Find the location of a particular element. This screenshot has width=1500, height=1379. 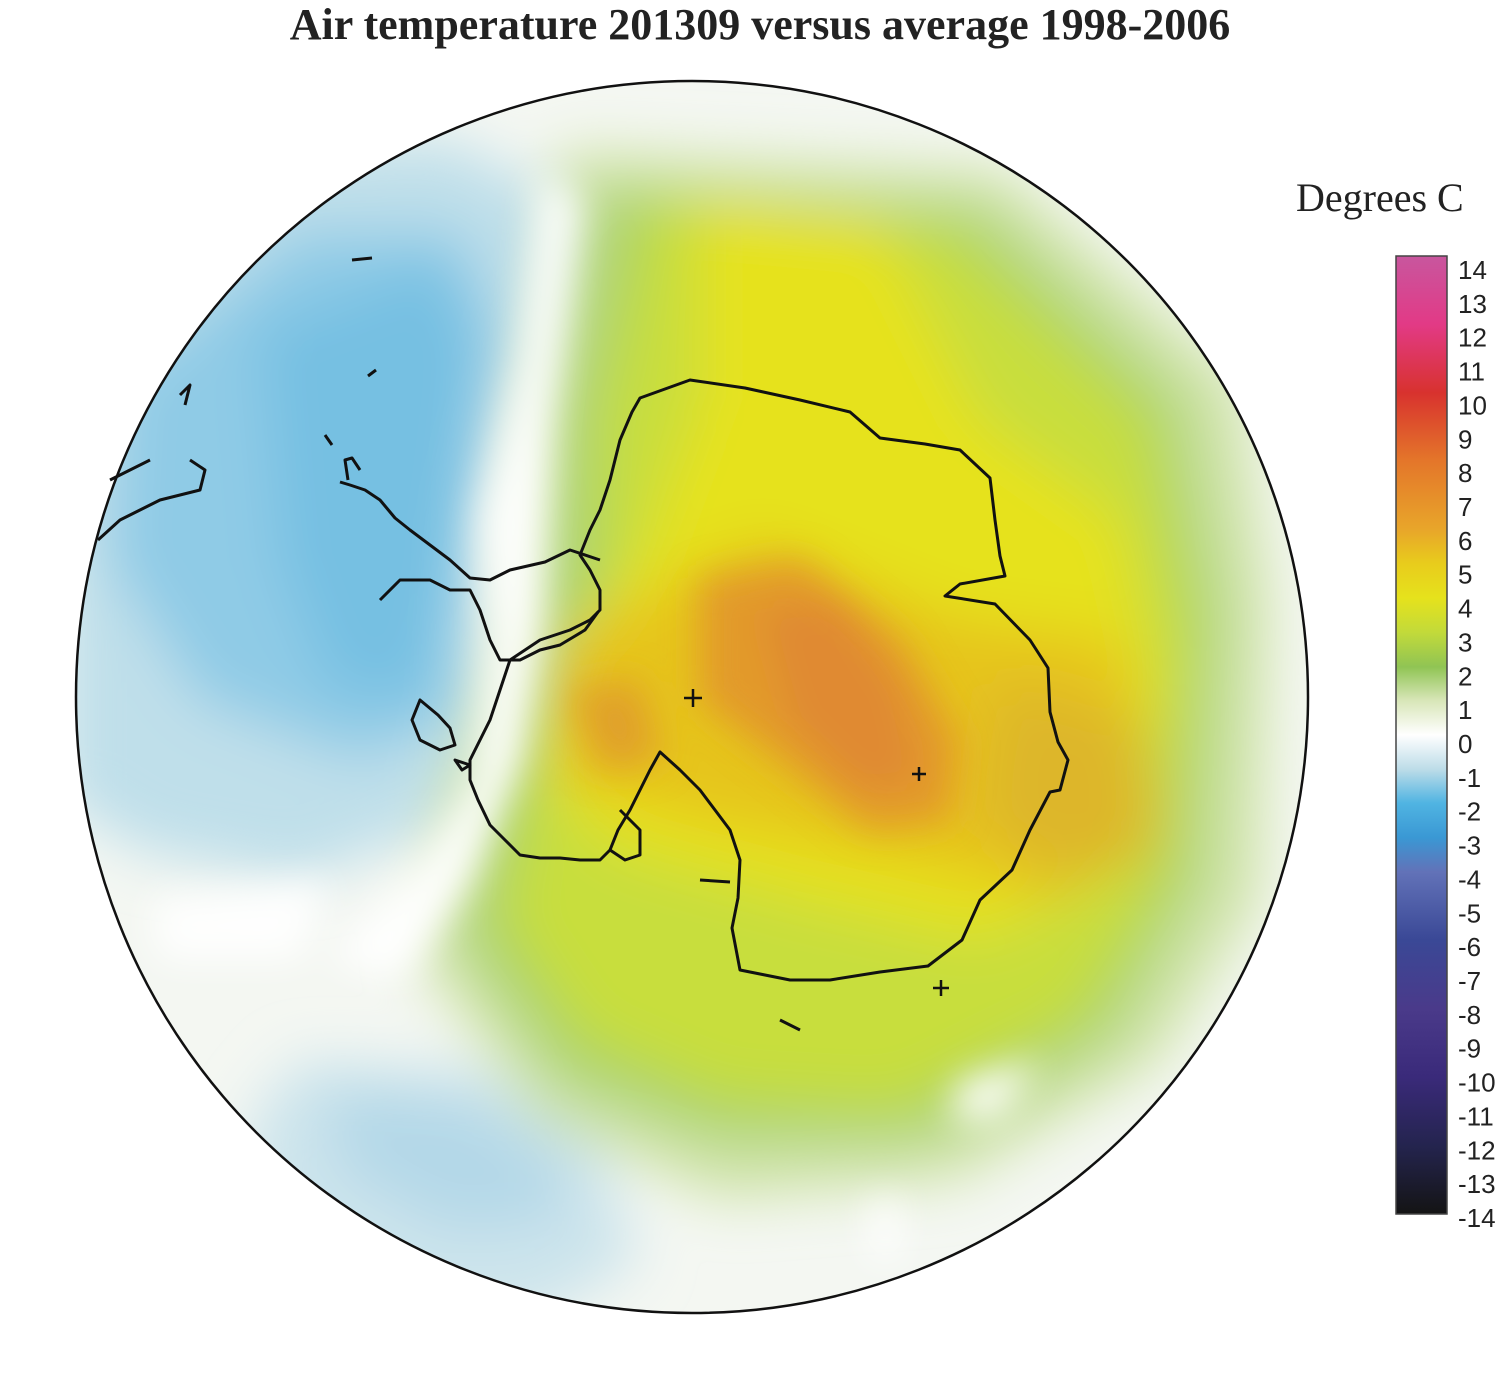

colorbar-tick-label: -12 is located at coordinates (1477, 1150).